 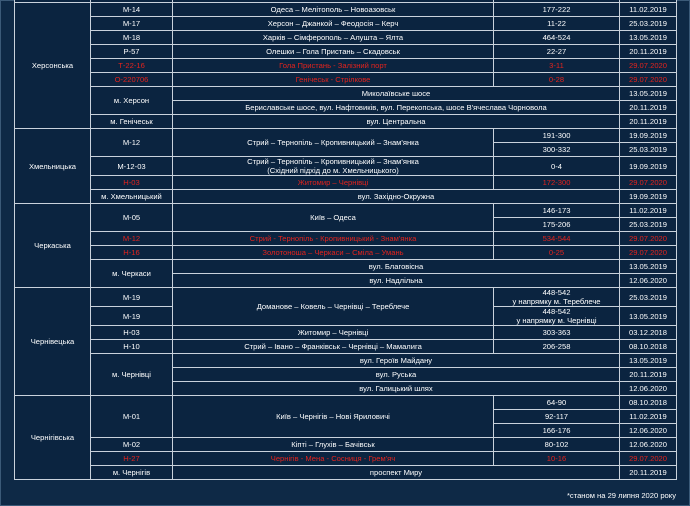 I want to click on table-cell: 191-300, so click(x=556, y=135).